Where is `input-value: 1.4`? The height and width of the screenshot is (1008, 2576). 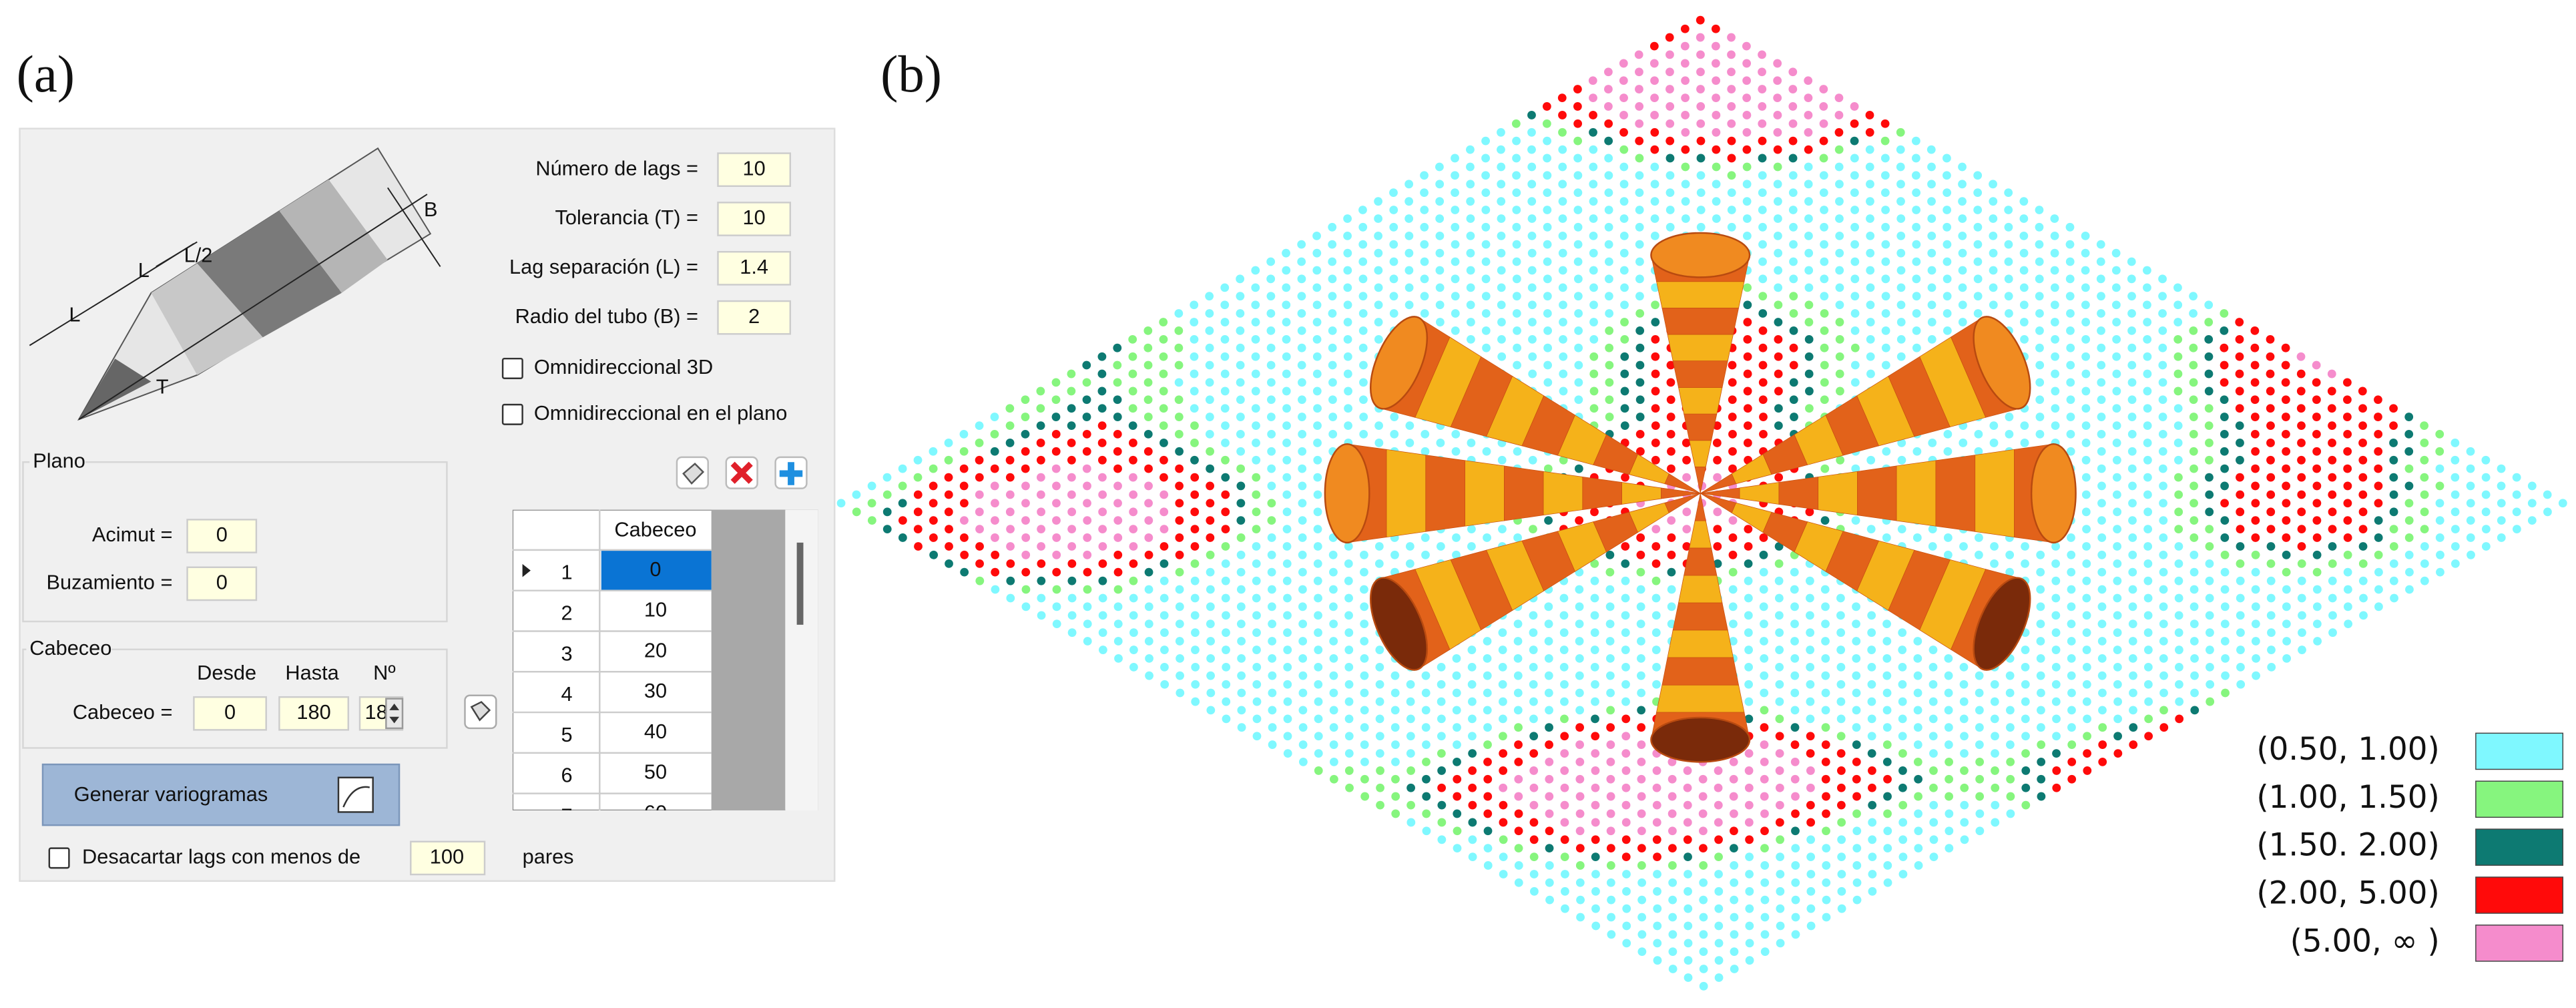 input-value: 1.4 is located at coordinates (754, 266).